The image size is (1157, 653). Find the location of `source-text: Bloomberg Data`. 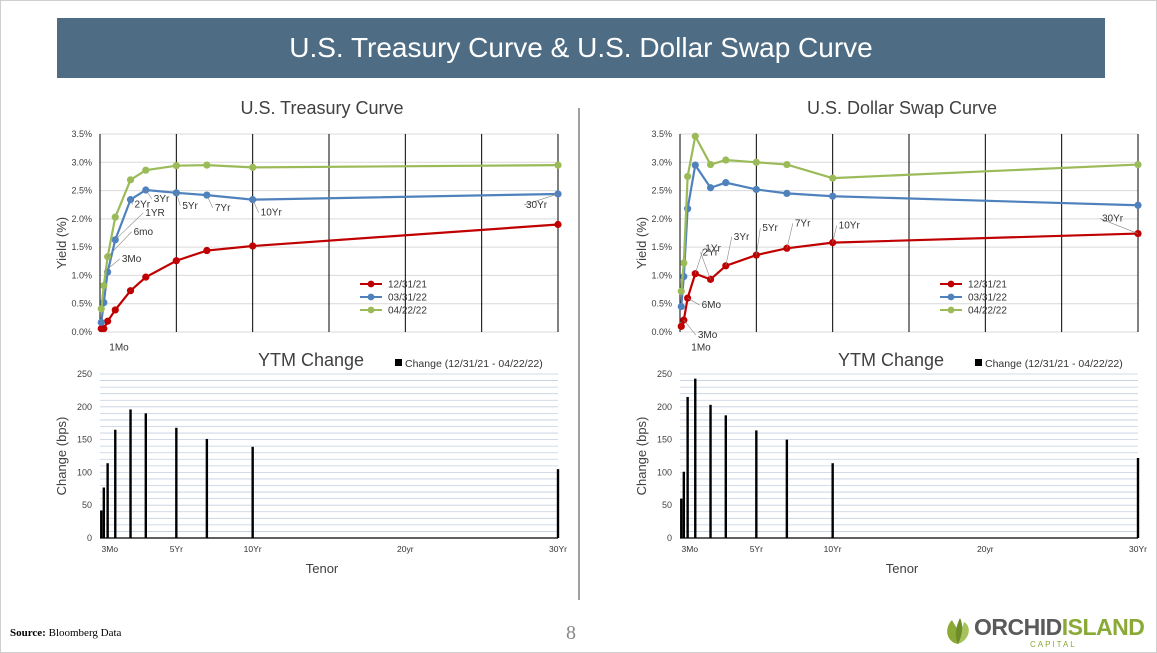

source-text: Bloomberg Data is located at coordinates (85, 633).